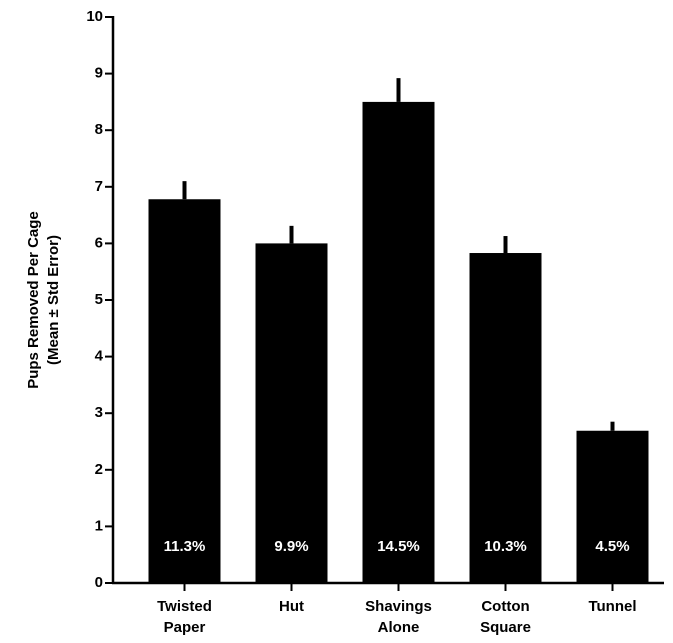 The image size is (673, 643). I want to click on y-tick-label: 1, so click(99, 525).